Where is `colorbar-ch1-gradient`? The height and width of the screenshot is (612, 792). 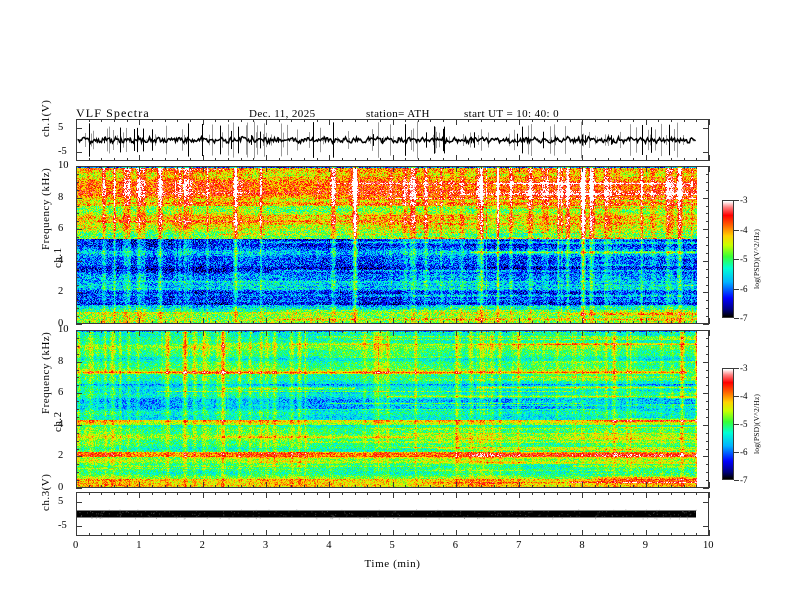
colorbar-ch1-gradient is located at coordinates (728, 259).